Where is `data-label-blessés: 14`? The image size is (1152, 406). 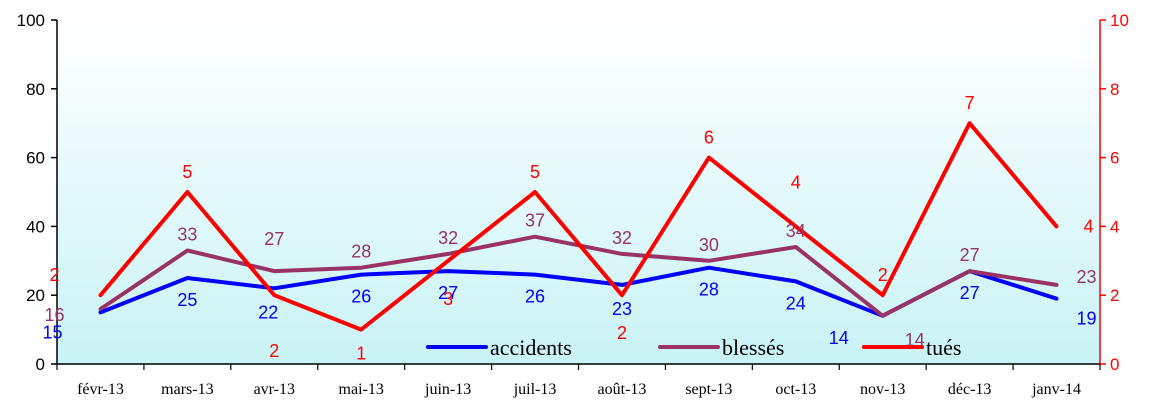
data-label-blessés: 14 is located at coordinates (915, 340).